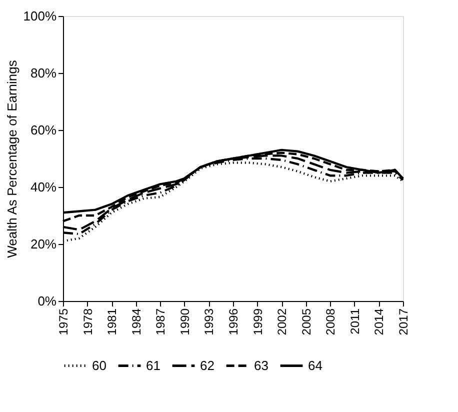 The height and width of the screenshot is (412, 458). I want to click on y-axis-title: Wealth As Percentage of Earnings, so click(12, 159).